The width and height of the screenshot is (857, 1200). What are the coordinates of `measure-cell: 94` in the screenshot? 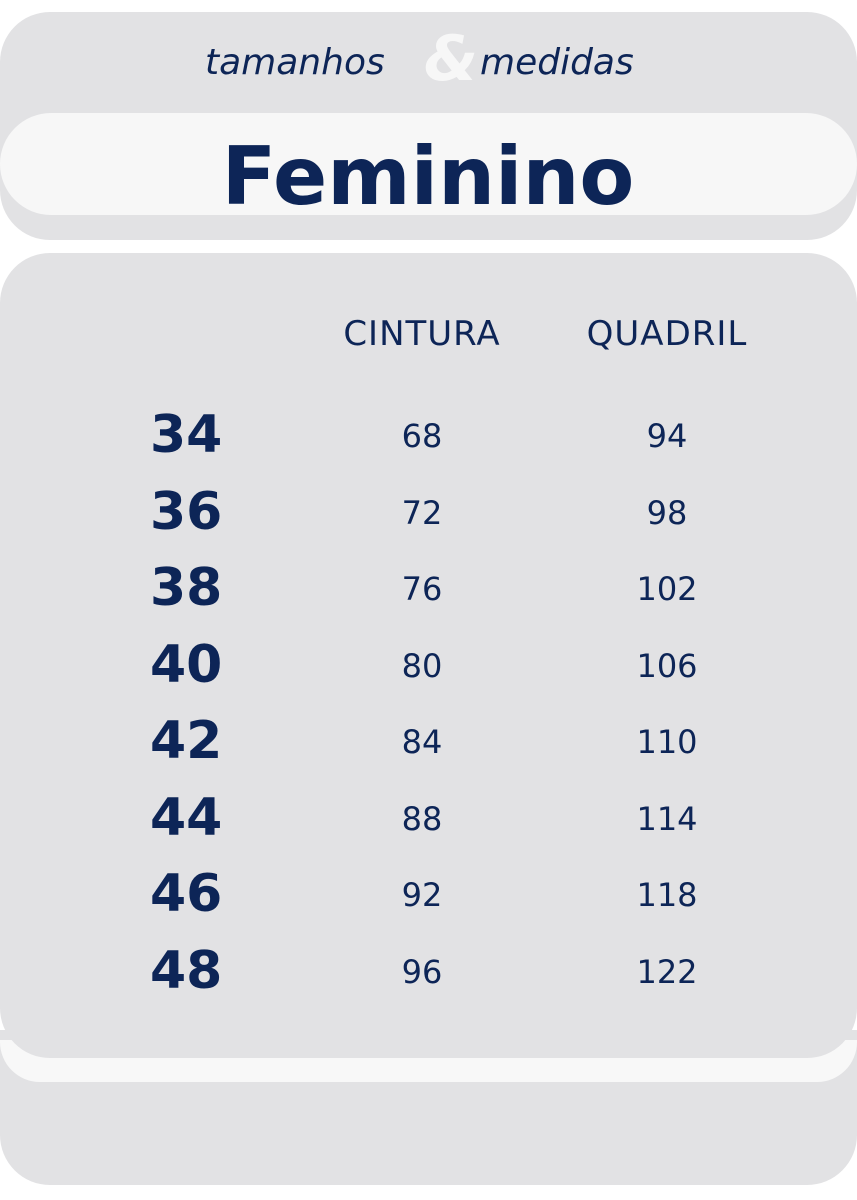 It's located at (667, 436).